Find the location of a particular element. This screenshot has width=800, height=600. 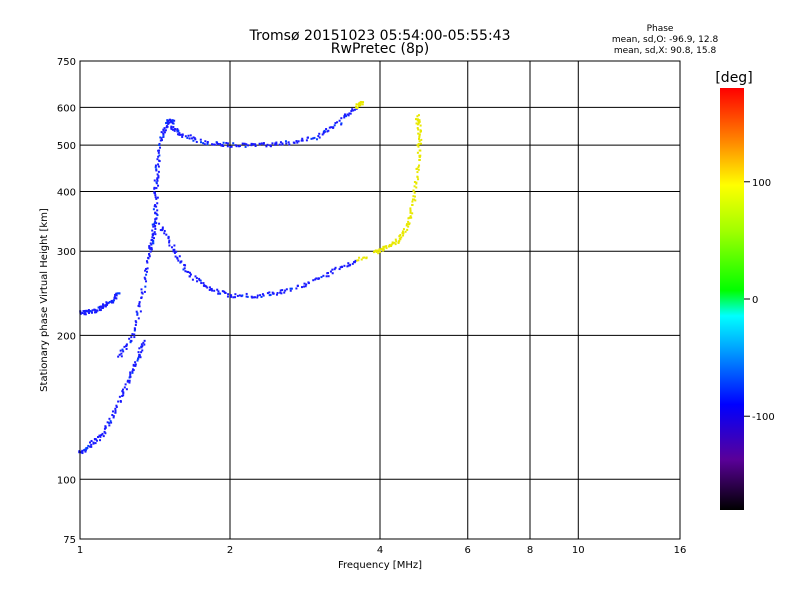

x-tick-labels: 1 2 4 6 8 10 16 is located at coordinates (382, 550).